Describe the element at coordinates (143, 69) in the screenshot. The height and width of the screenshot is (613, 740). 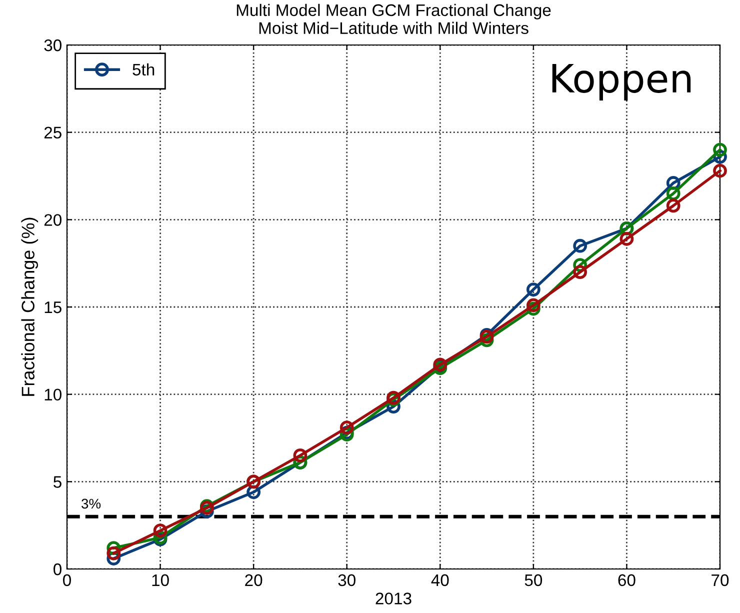
I see `legend-label: 5th` at that location.